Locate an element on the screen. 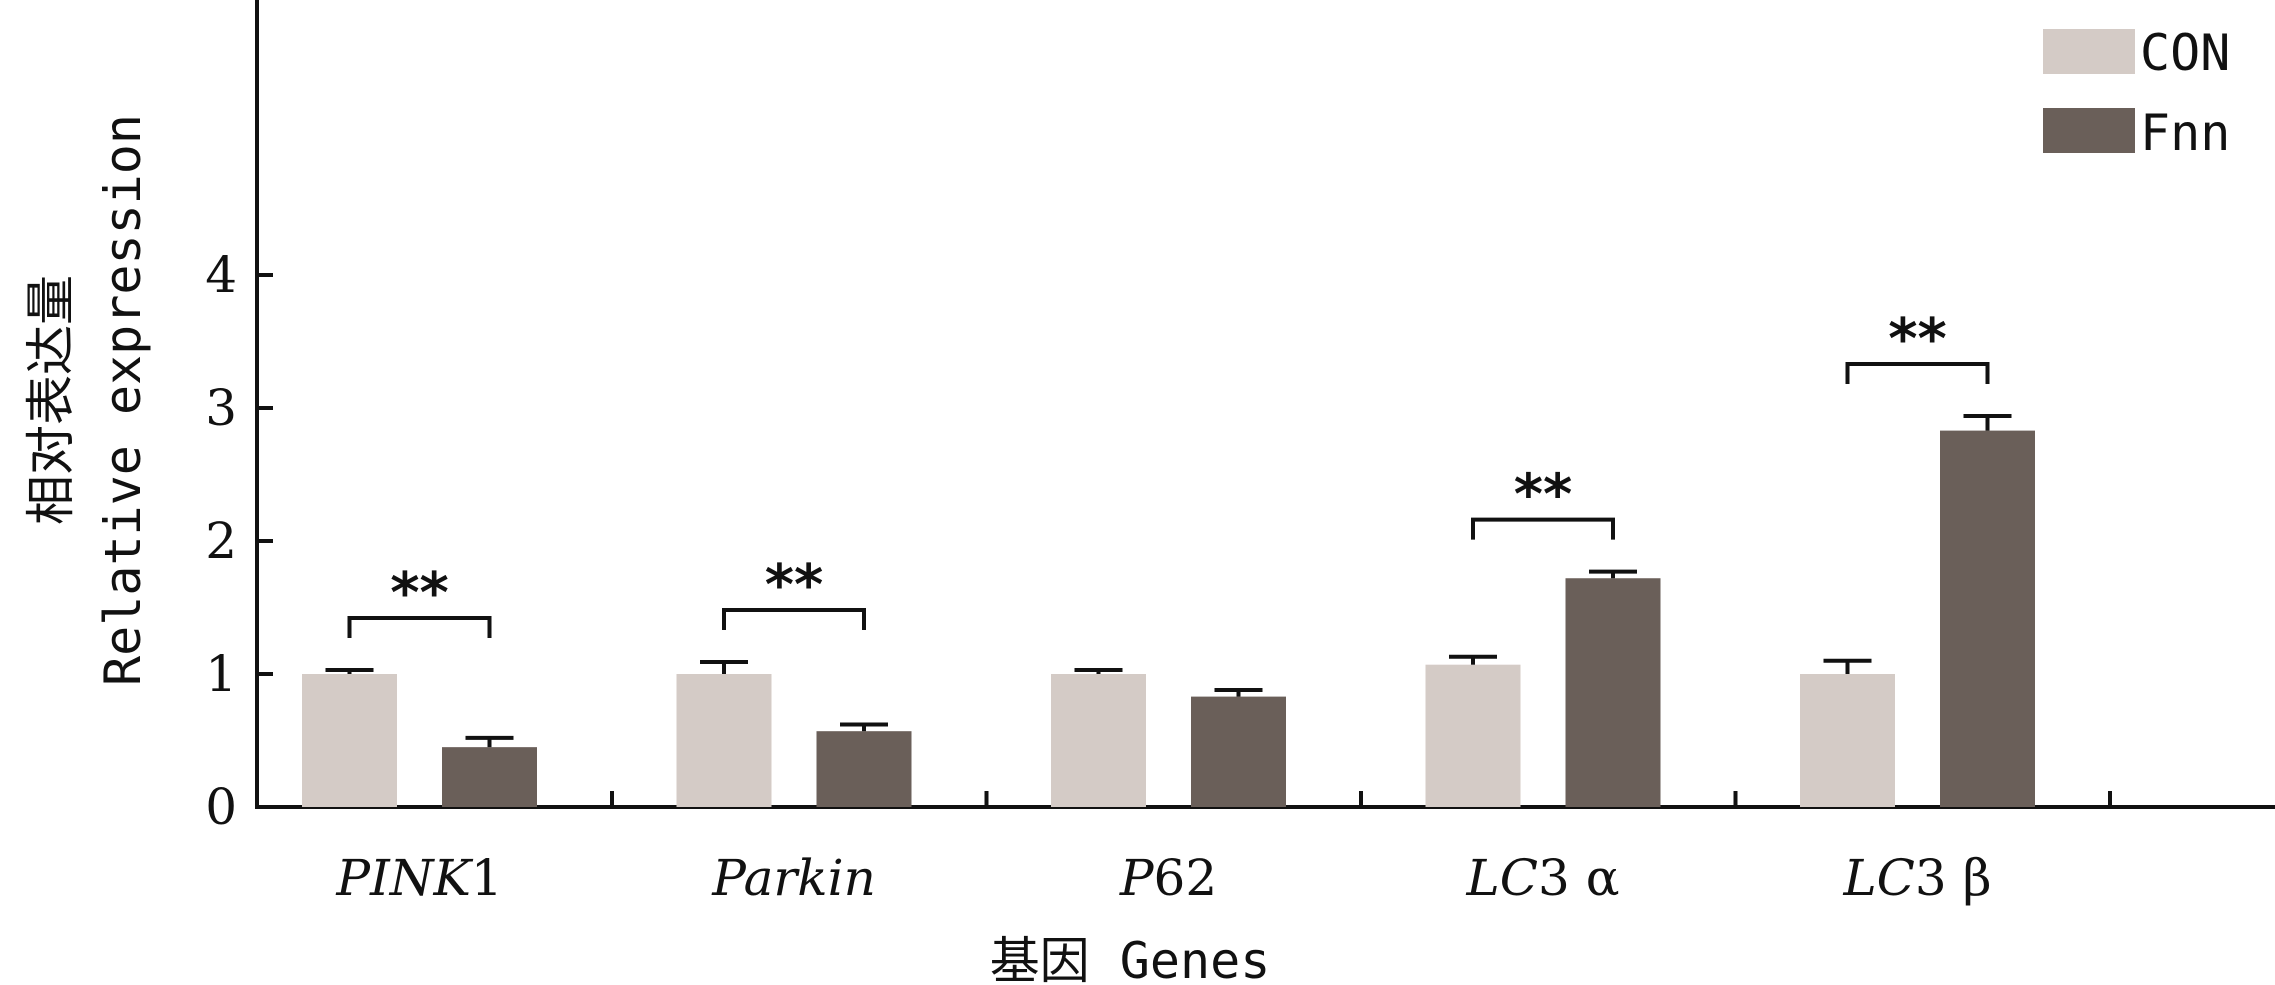 The width and height of the screenshot is (2275, 985). category-labels: PINK1 Parkin P62 LC3 α LC3 β is located at coordinates (1163, 878).